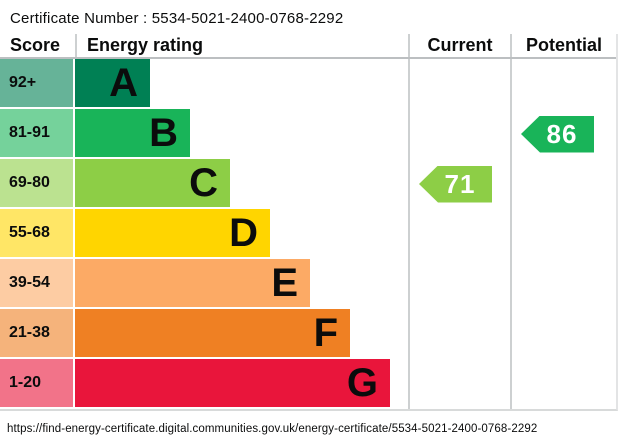  Describe the element at coordinates (172, 233) in the screenshot. I see `band-bar-d: D` at that location.